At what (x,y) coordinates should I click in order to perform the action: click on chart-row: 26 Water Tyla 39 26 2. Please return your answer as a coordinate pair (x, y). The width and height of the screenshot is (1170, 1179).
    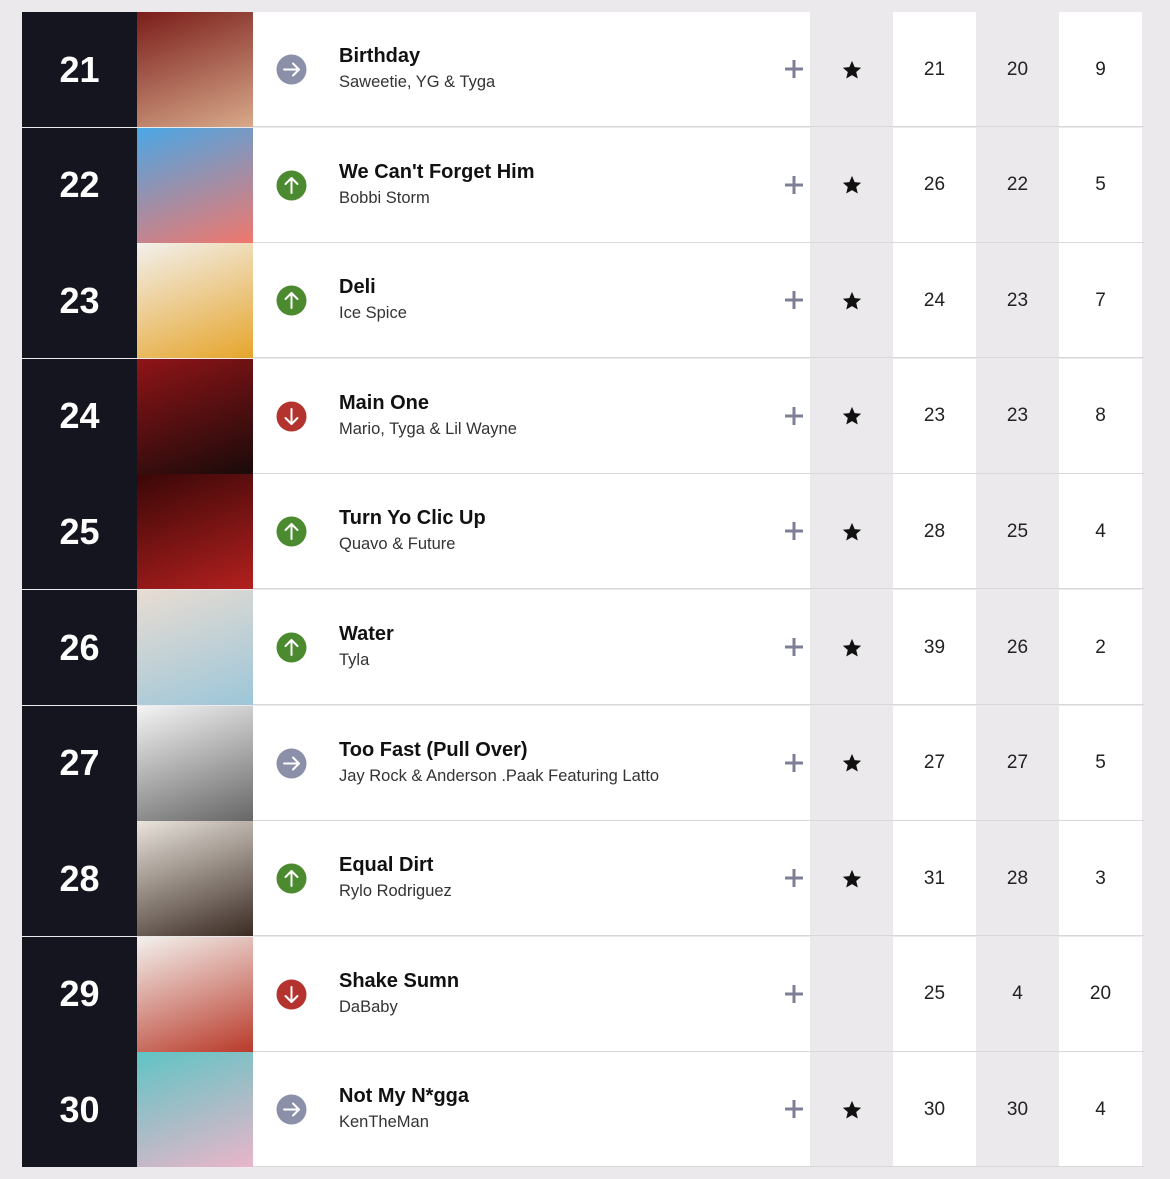
    Looking at the image, I should click on (583, 647).